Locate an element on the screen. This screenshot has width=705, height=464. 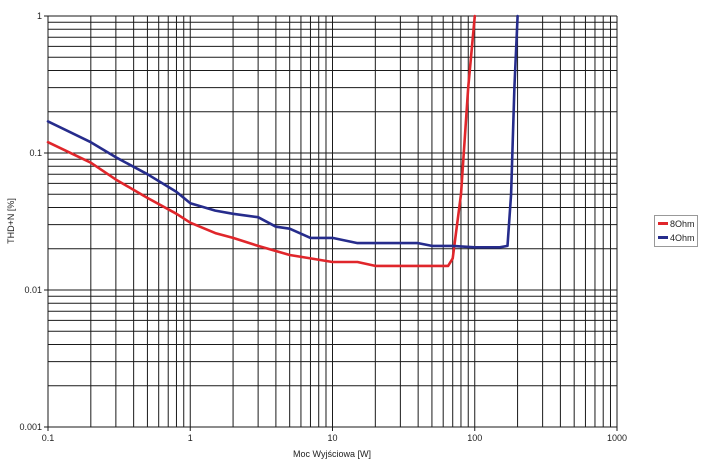
x-tick-label: 100 is located at coordinates (474, 438).